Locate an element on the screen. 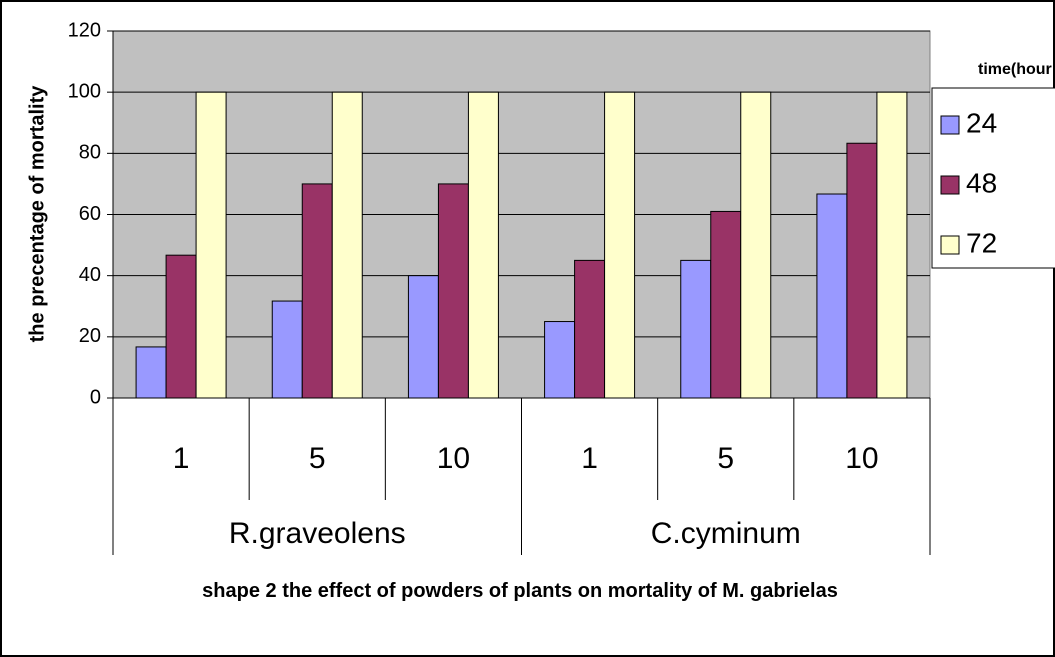  y-tick-label: 40 is located at coordinates (90, 275).